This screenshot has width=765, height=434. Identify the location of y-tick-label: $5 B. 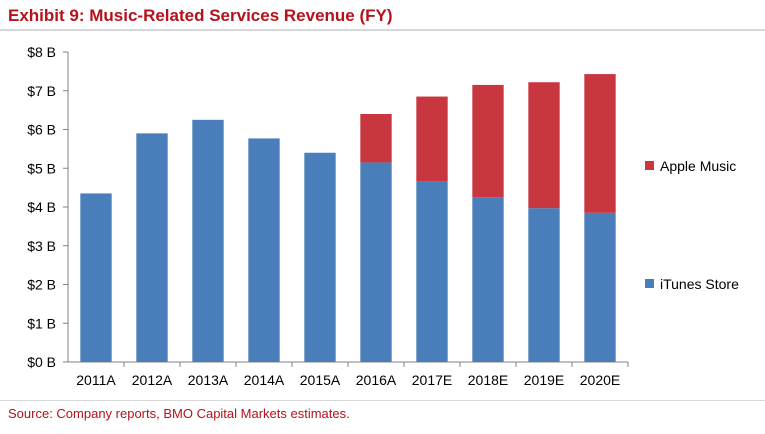
(41, 168).